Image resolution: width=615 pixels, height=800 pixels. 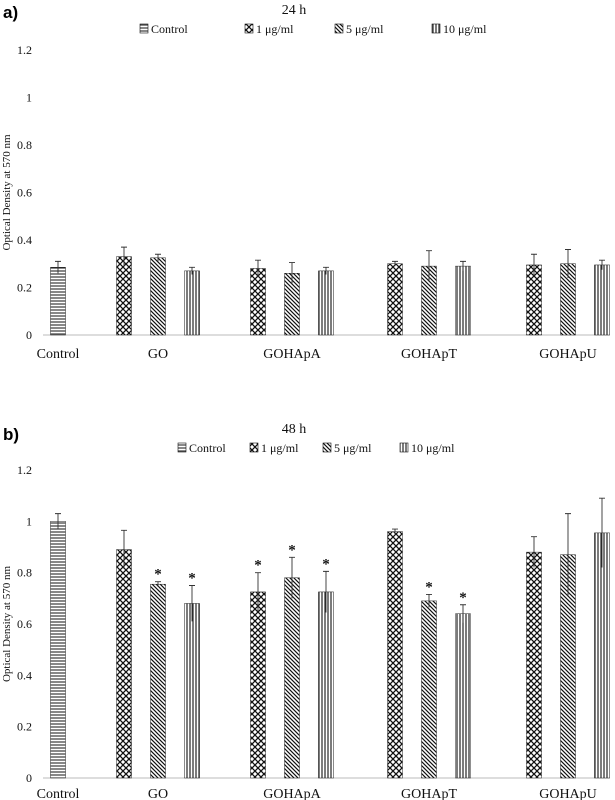 What do you see at coordinates (294, 429) in the screenshot?
I see `chart-title: 48 h` at bounding box center [294, 429].